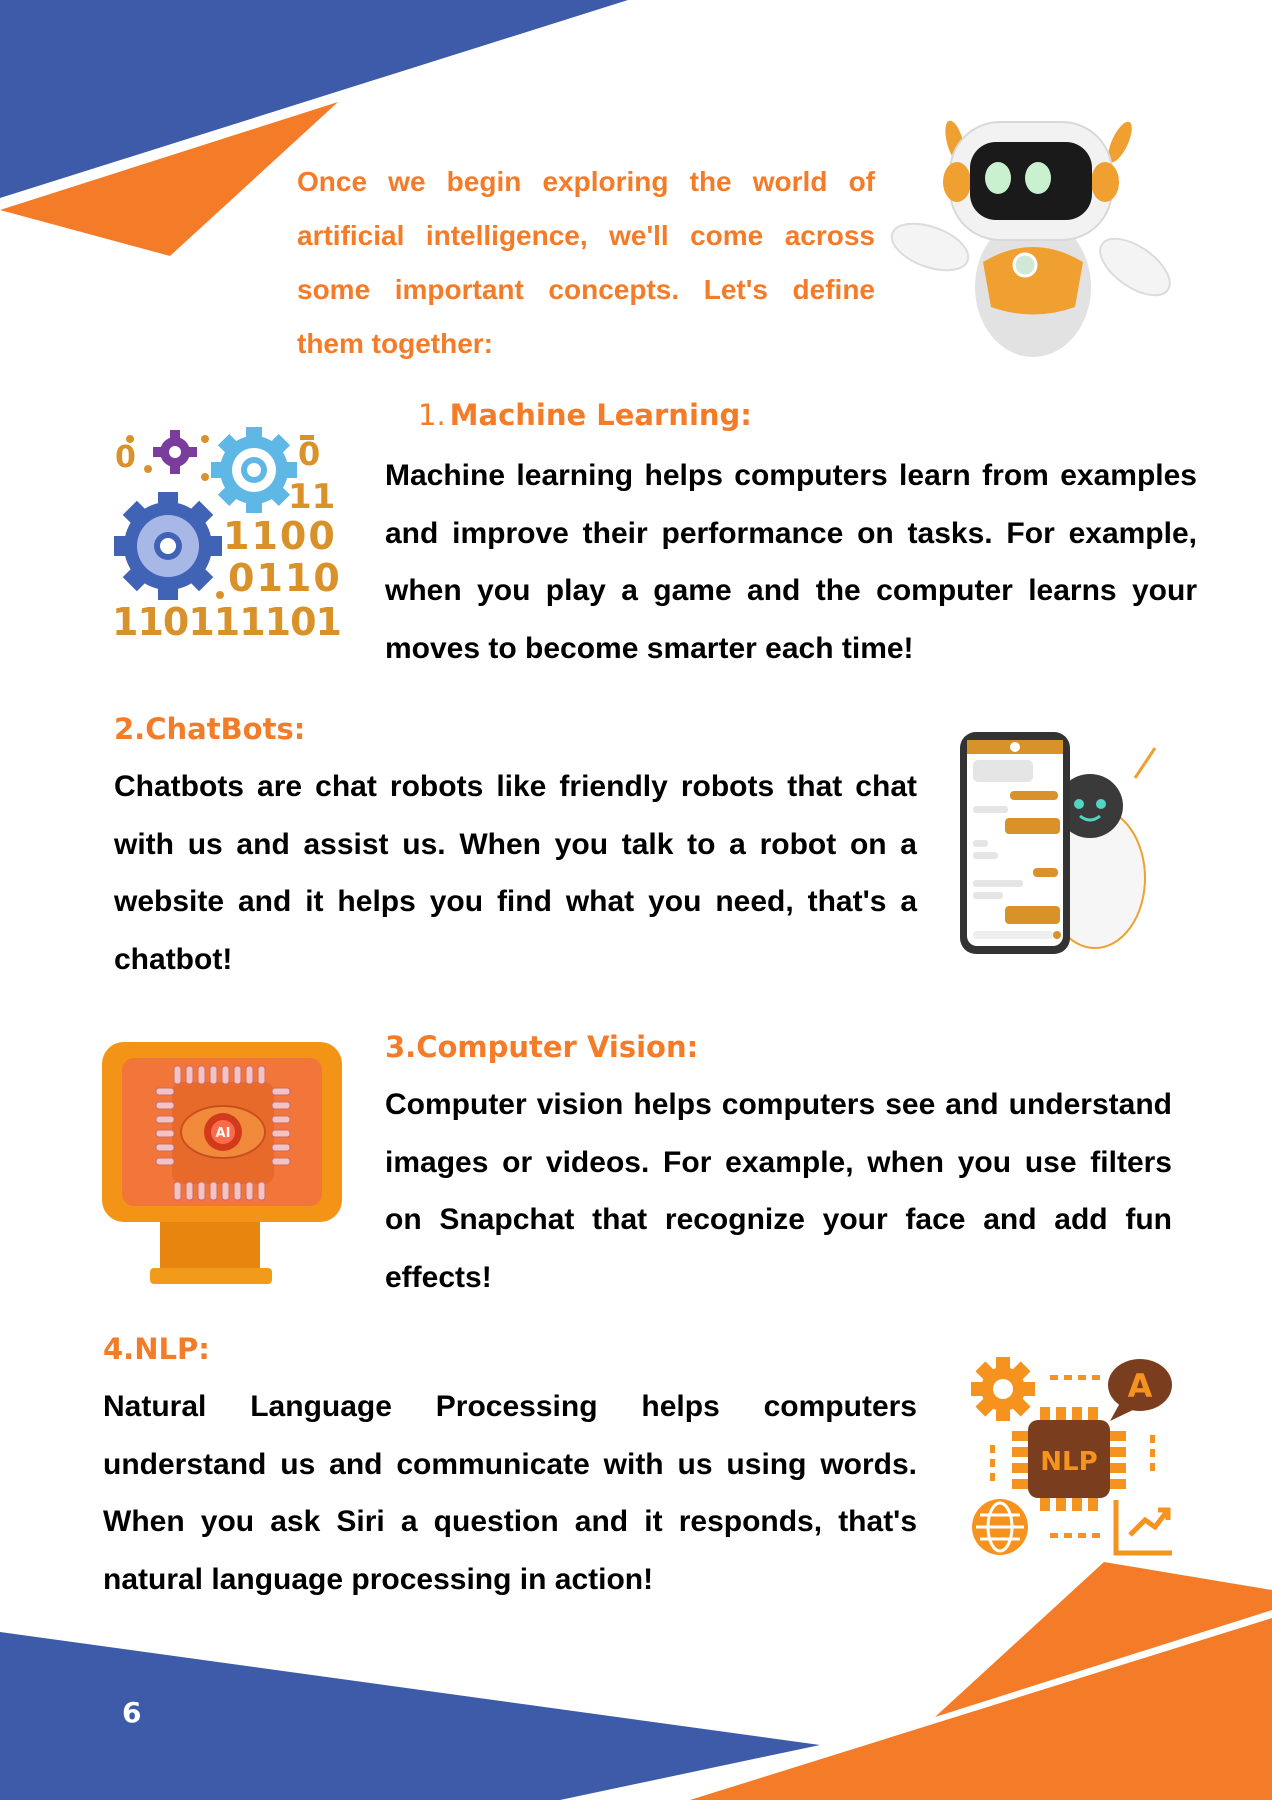 The image size is (1272, 1800). I want to click on binary-line-3: 0110, so click(284, 578).